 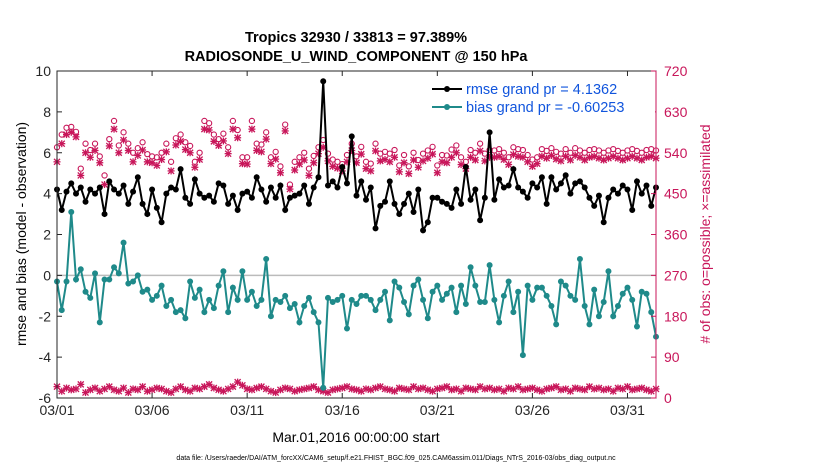 I want to click on y-tick-label-right: 180, so click(x=676, y=316).